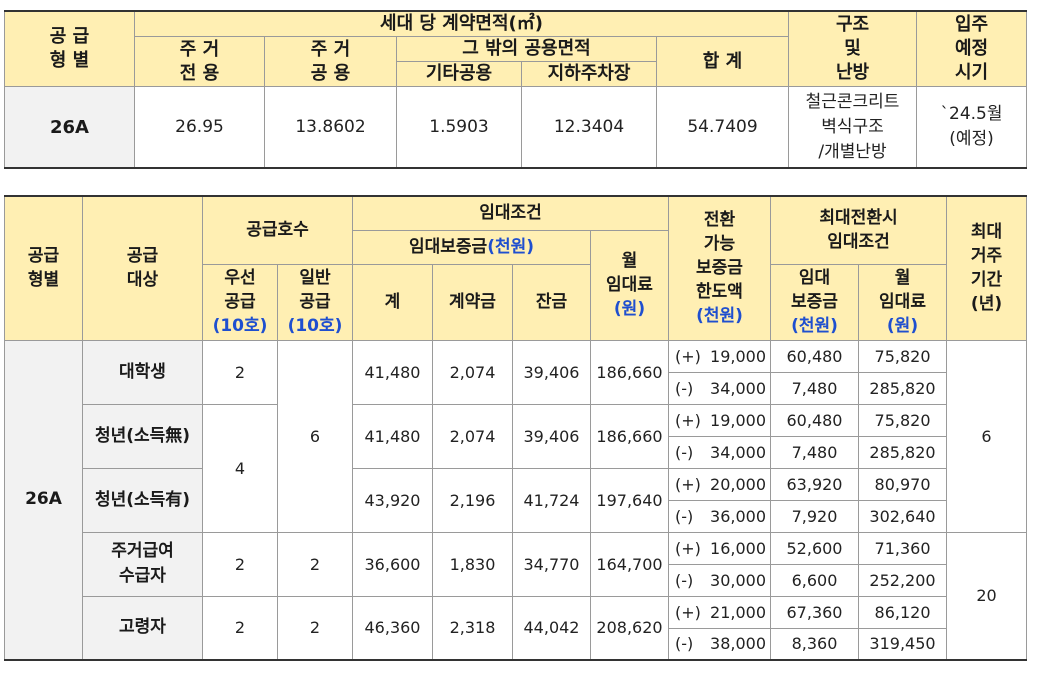 This screenshot has height=680, width=1038. I want to click on misc-common-cell: 1.5903, so click(459, 128).